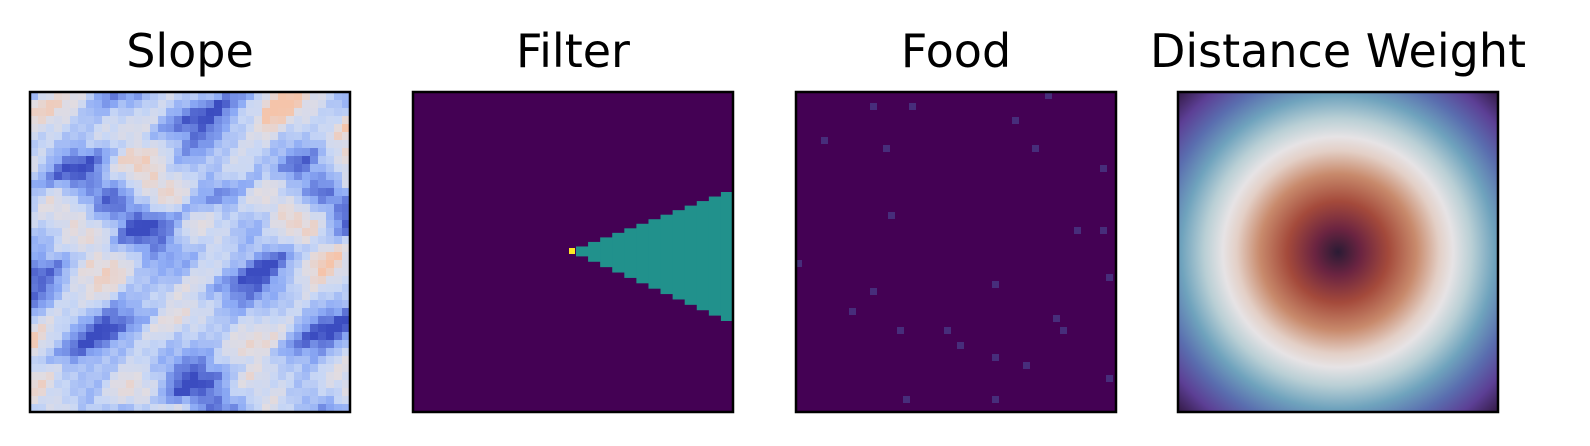  I want to click on filter-cone-step, so click(594, 251).